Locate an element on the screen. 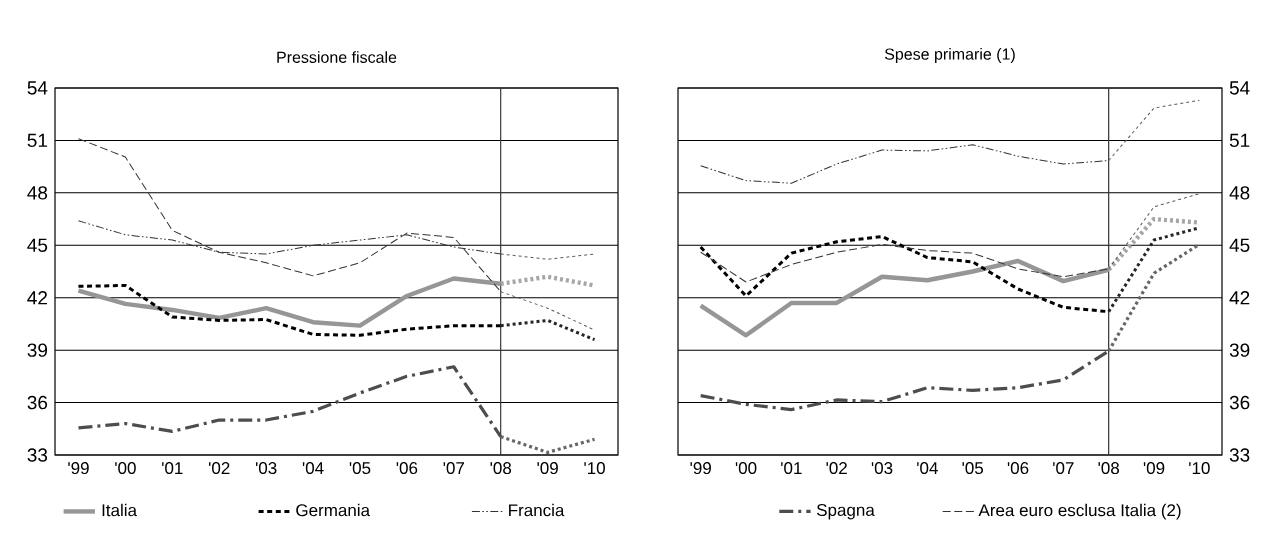 The image size is (1280, 543). legend-label: Spagna is located at coordinates (845, 512).